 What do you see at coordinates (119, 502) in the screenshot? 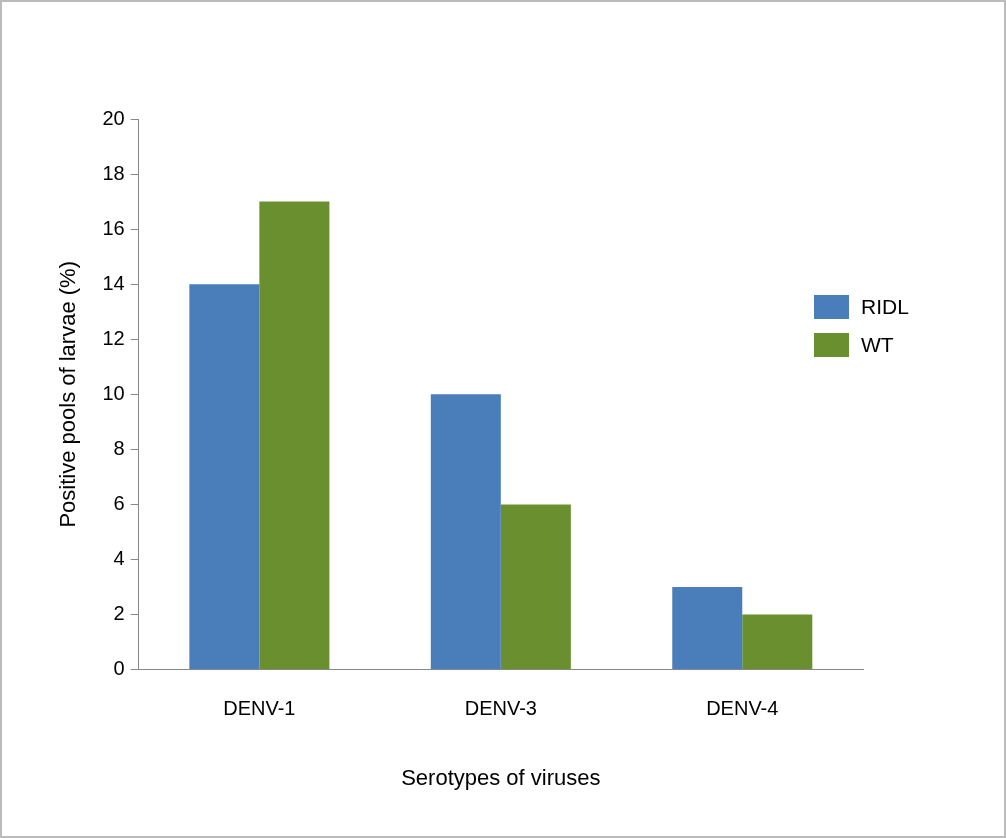
I see `y-tick-label: 6` at bounding box center [119, 502].